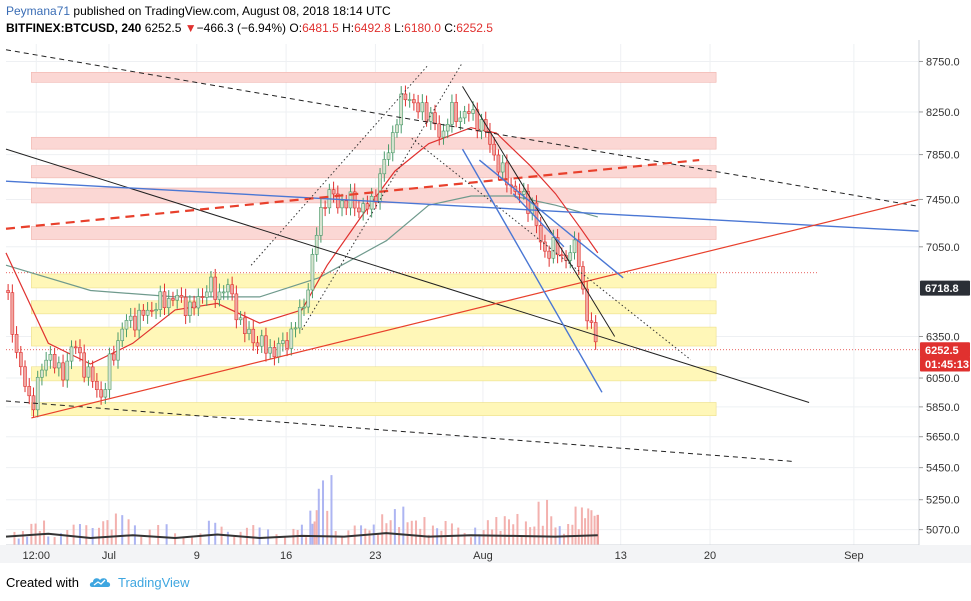 This screenshot has width=971, height=601. Describe the element at coordinates (943, 501) in the screenshot. I see `y-tick-label: 5250.0` at that location.